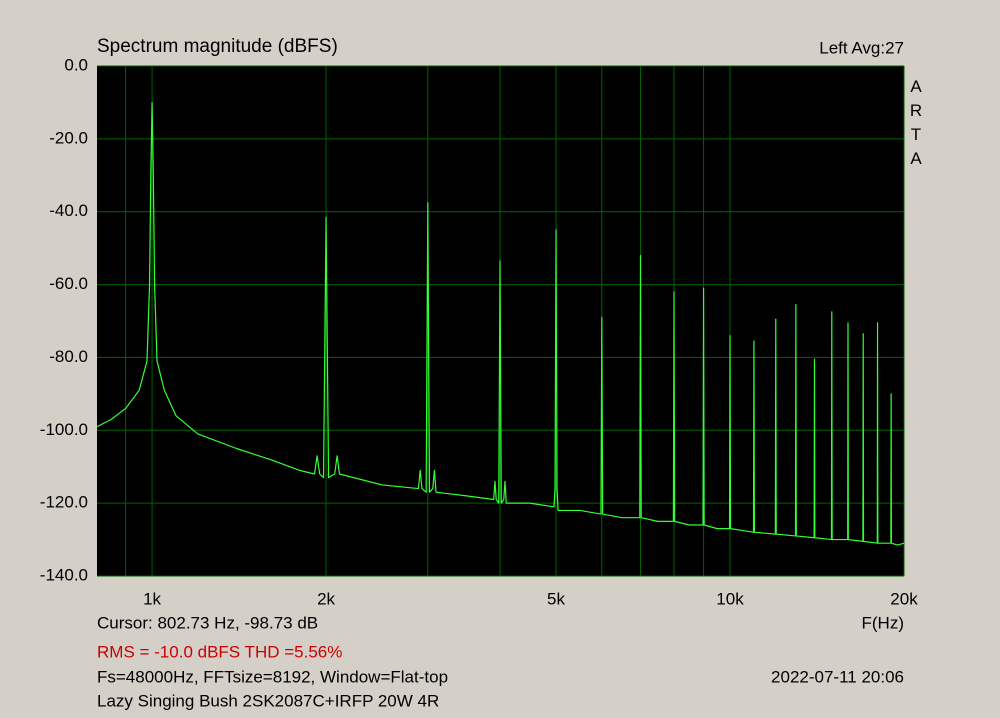 This screenshot has height=718, width=1000. Describe the element at coordinates (904, 598) in the screenshot. I see `x-tick-label: 20k` at that location.